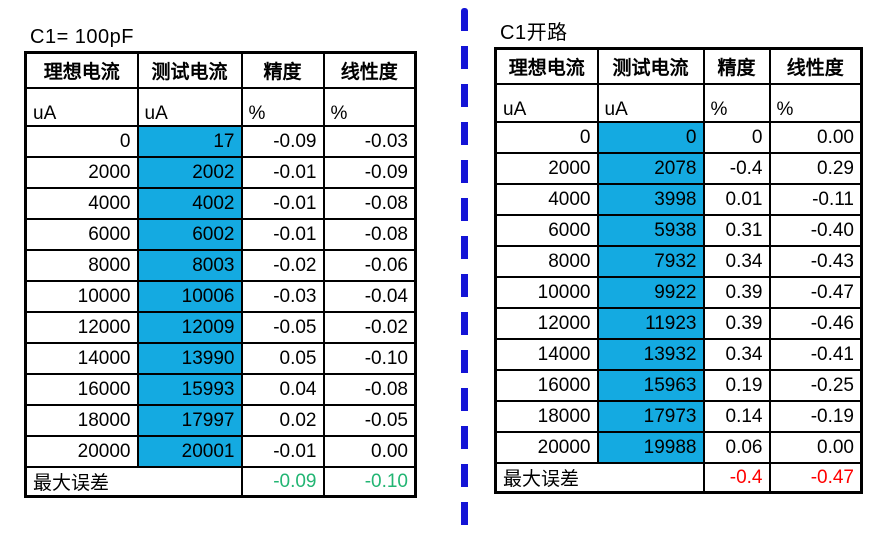 The width and height of the screenshot is (884, 541). I want to click on cell-test: 11923, so click(650, 323).